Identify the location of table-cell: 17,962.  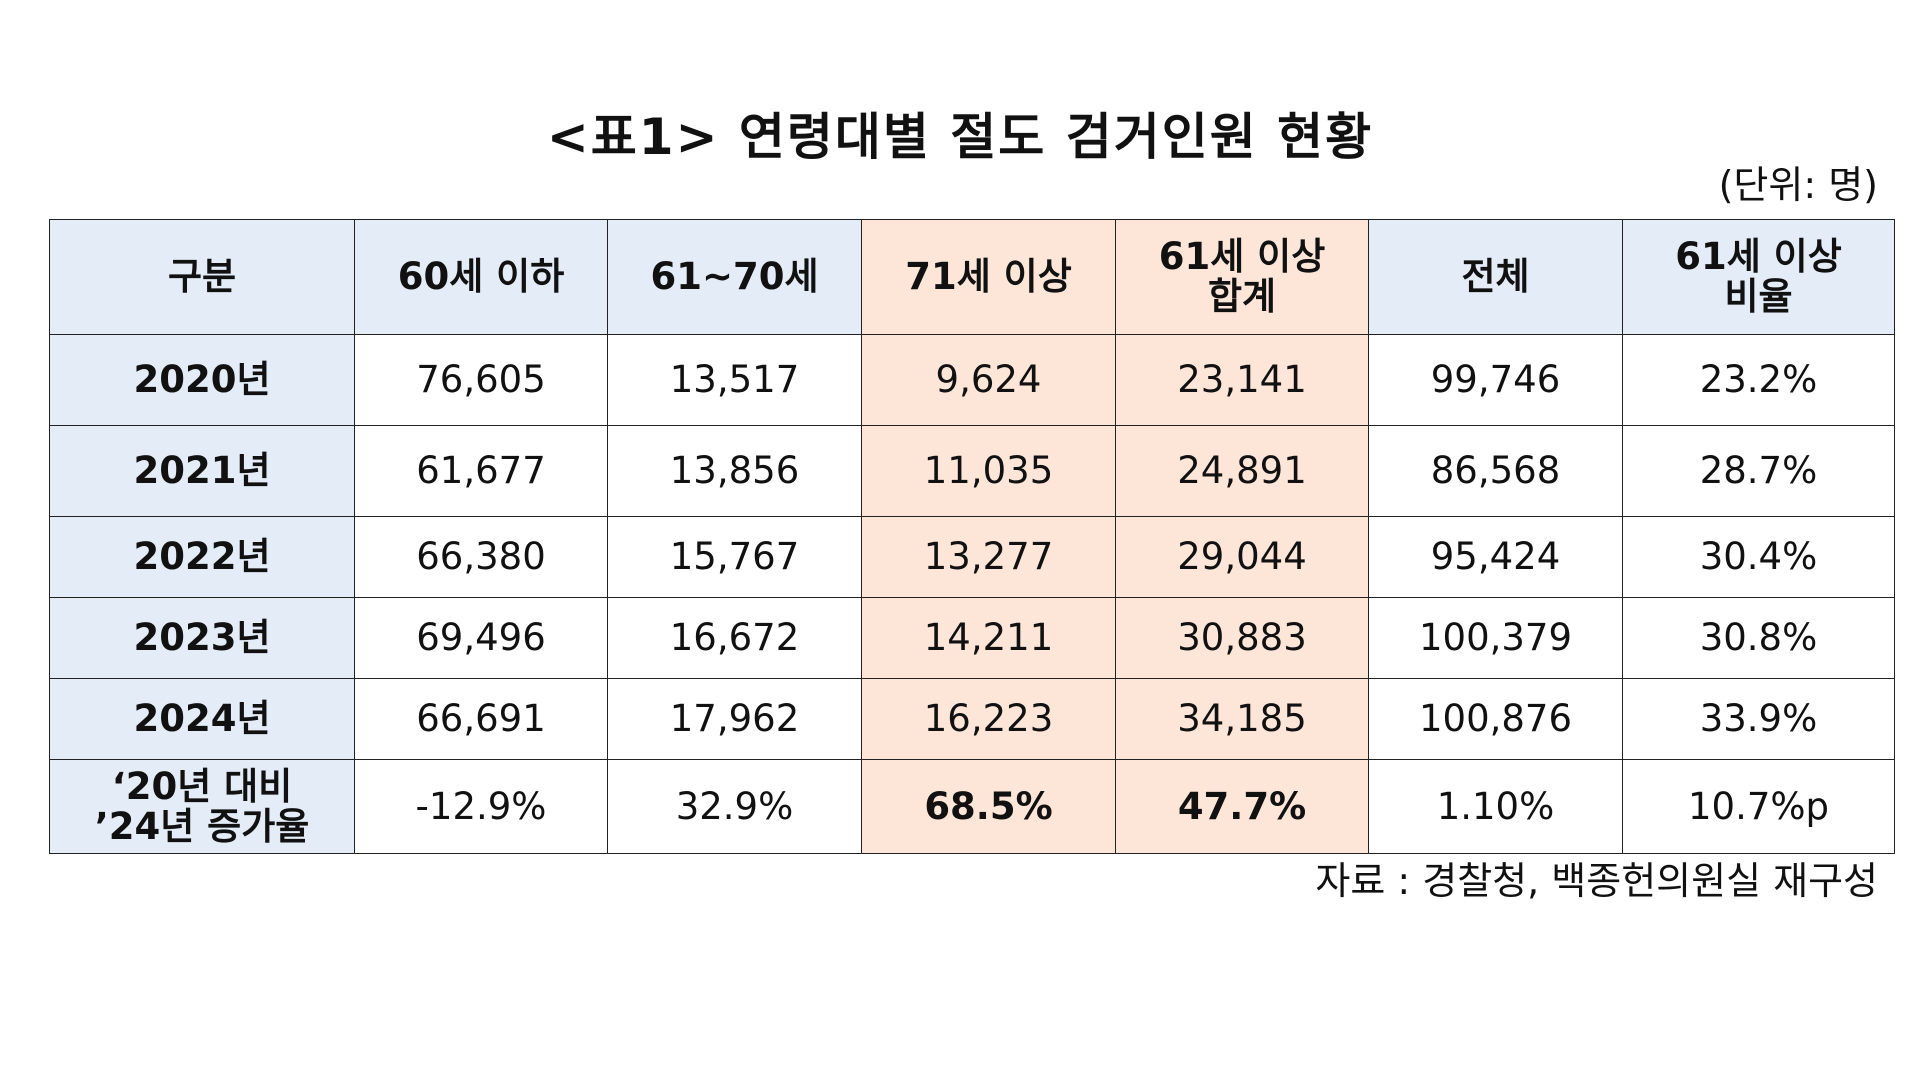
(734, 719).